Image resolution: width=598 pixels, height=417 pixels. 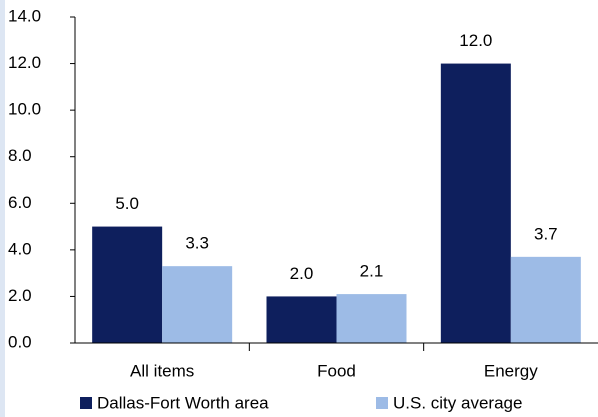 I want to click on y-tick-label: 8.0, so click(x=20, y=155).